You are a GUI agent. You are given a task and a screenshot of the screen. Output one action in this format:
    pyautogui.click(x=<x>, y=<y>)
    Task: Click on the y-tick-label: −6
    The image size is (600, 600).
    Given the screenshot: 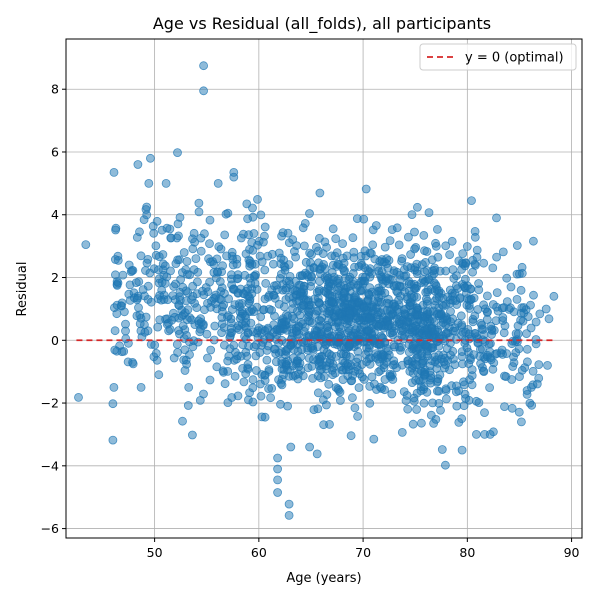 What is the action you would take?
    pyautogui.click(x=50, y=528)
    